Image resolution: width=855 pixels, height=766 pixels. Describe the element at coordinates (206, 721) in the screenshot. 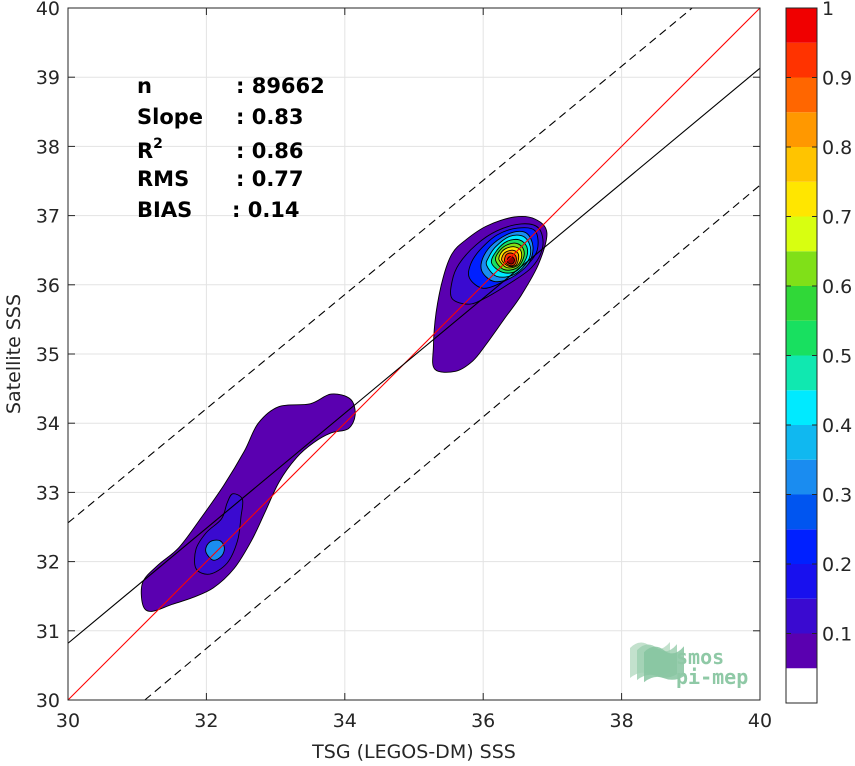

I see `x-tick-label: 32` at that location.